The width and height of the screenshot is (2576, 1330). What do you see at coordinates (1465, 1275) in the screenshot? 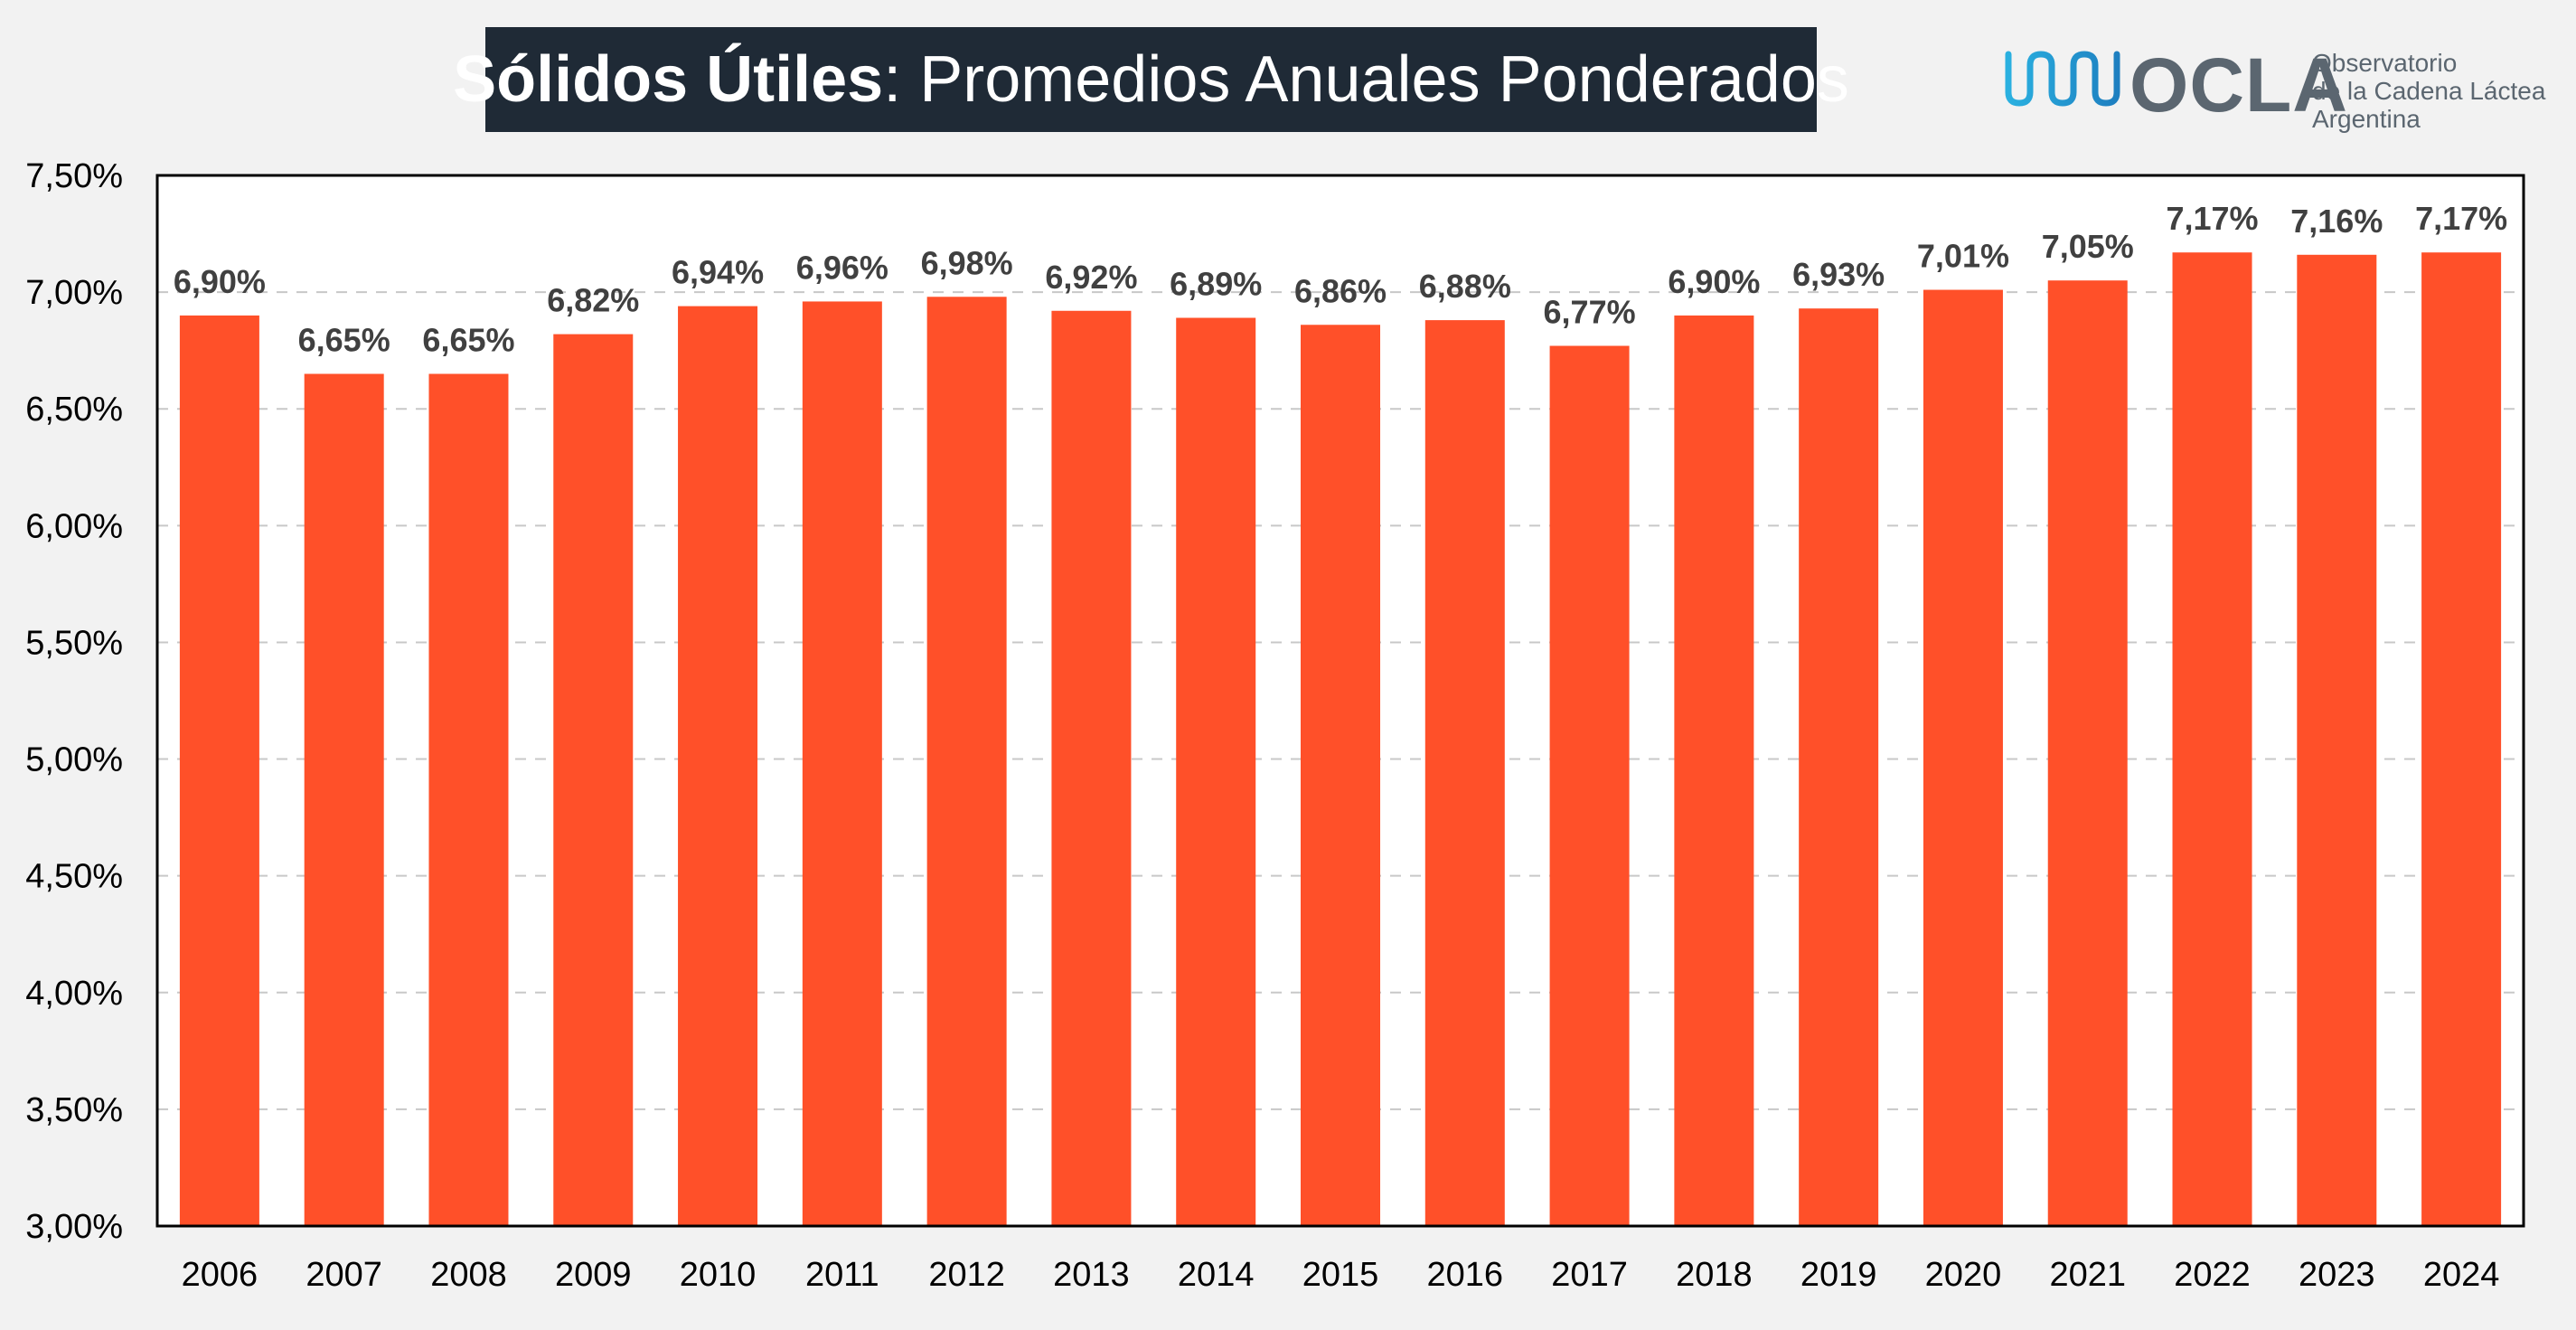
I see `x-tick-label: 2016` at bounding box center [1465, 1275].